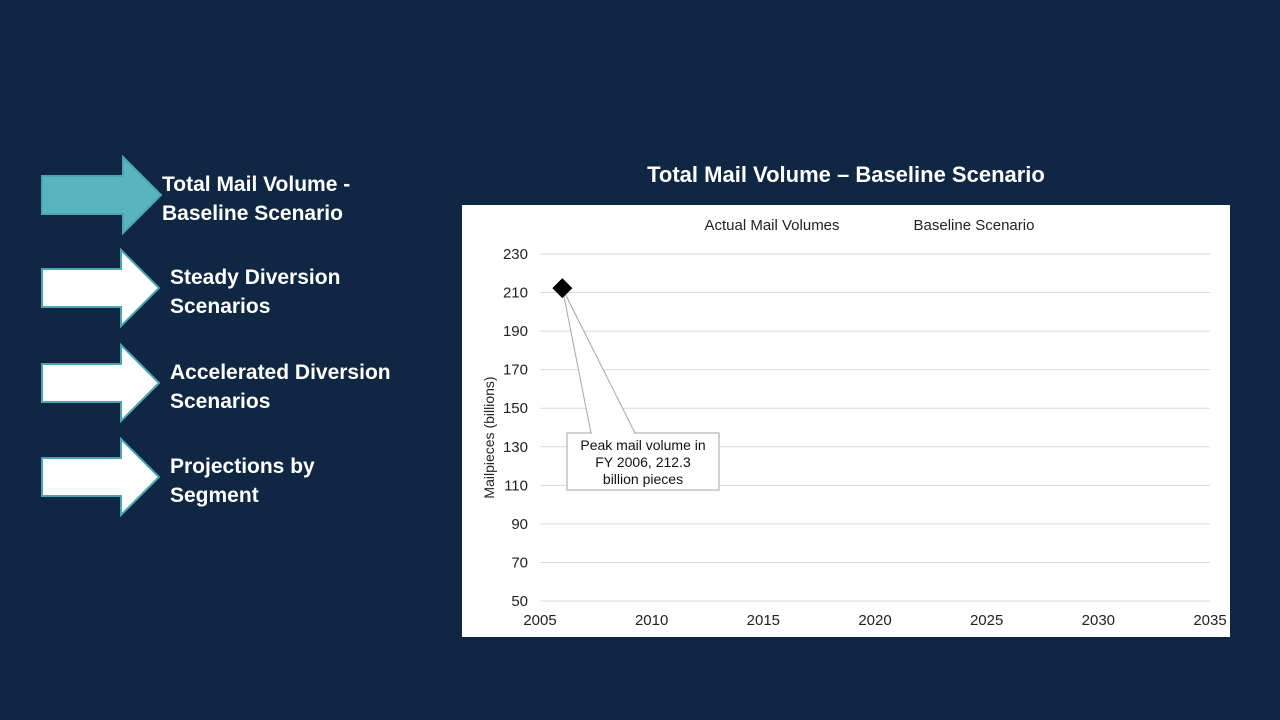 The image size is (1280, 720). What do you see at coordinates (562, 288) in the screenshot?
I see `data-point-marker` at bounding box center [562, 288].